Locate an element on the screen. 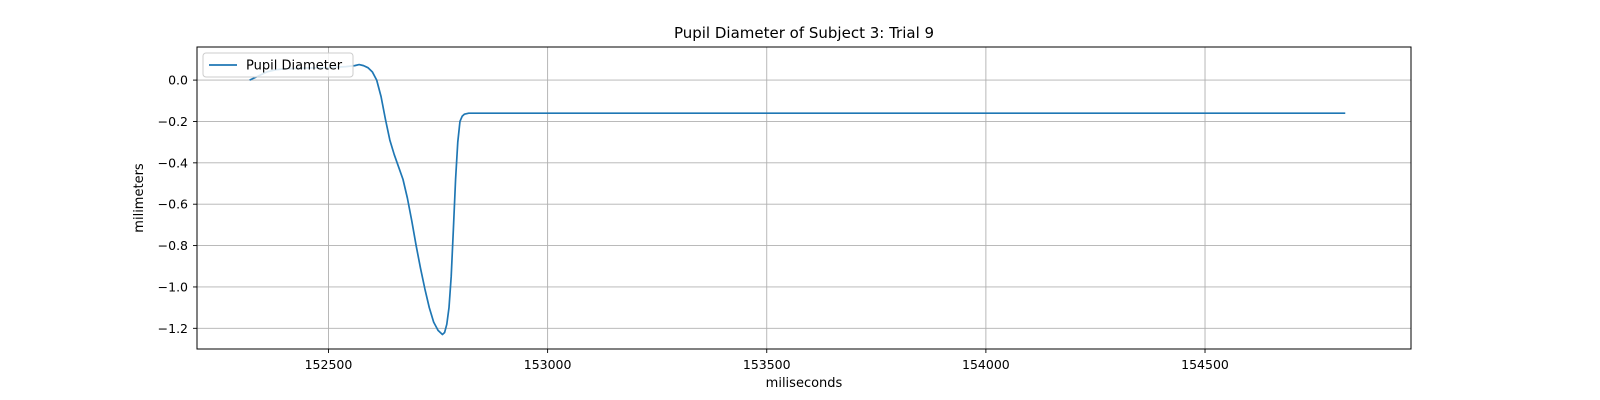  legend-box is located at coordinates (278, 65).